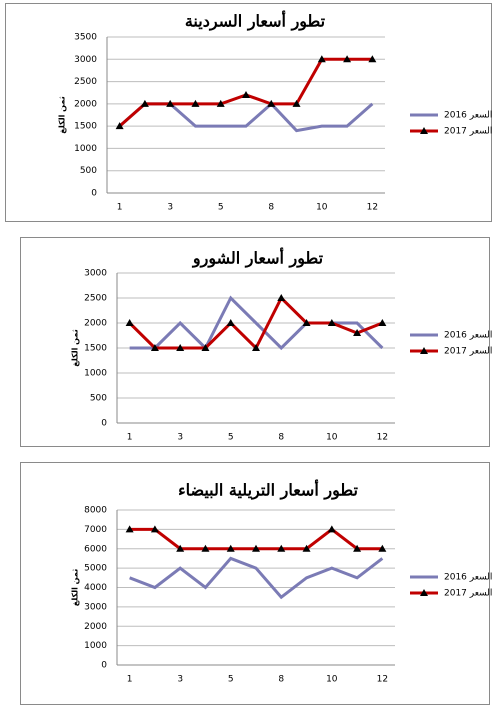 The width and height of the screenshot is (502, 710). What do you see at coordinates (258, 258) in the screenshot?
I see `chart-title: تطور أسعار الشورو` at bounding box center [258, 258].